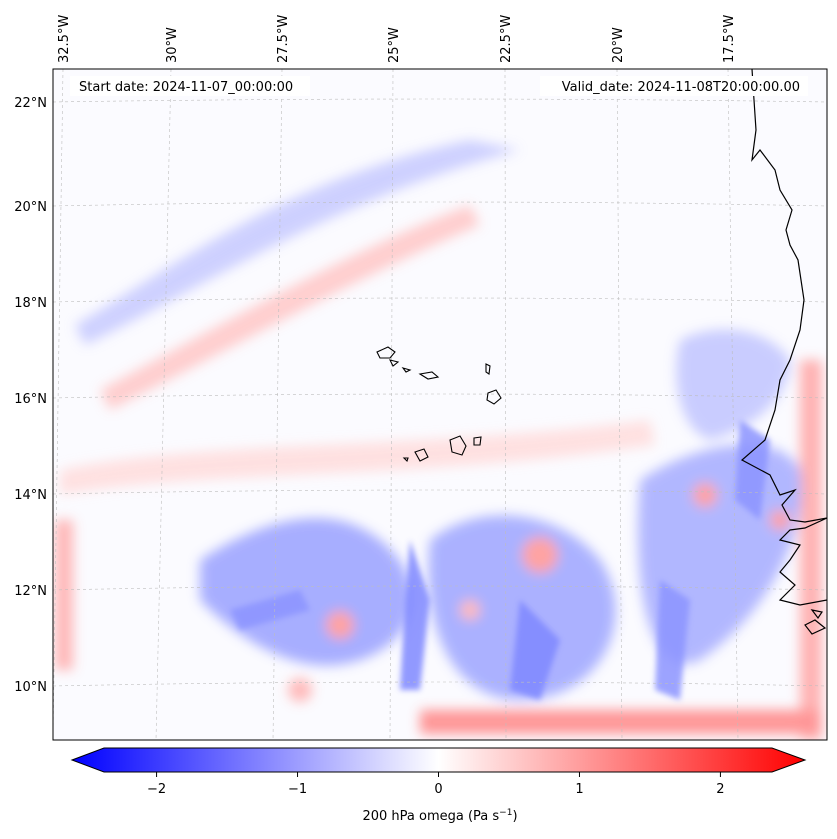 The height and width of the screenshot is (839, 837). Describe the element at coordinates (579, 789) in the screenshot. I see `colorbar-tick-label: 1` at that location.